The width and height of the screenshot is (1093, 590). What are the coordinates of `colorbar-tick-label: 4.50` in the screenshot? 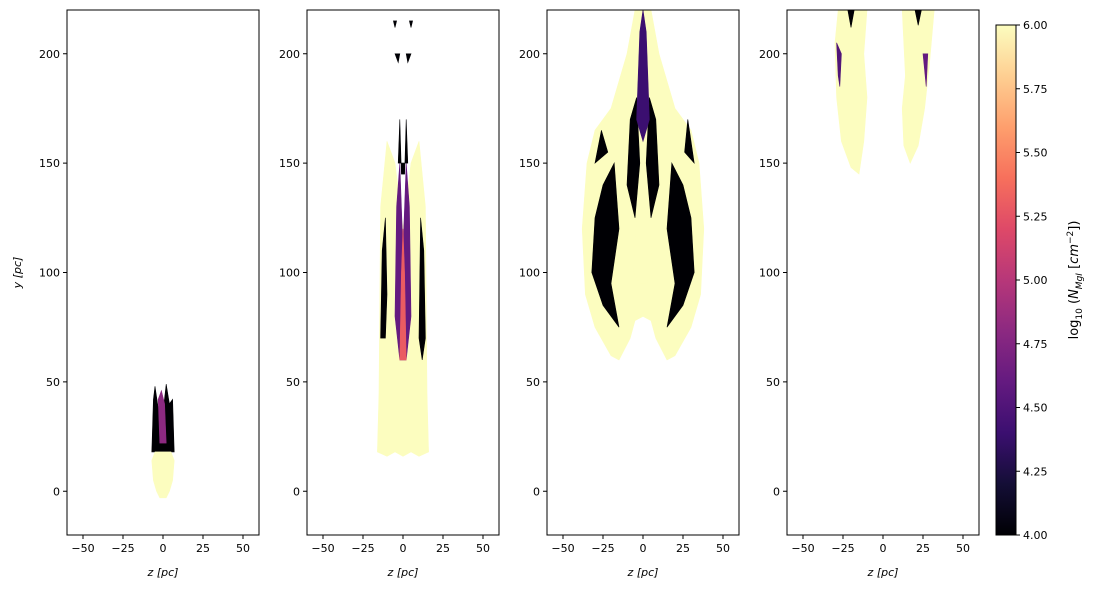 It's located at (1035, 408).